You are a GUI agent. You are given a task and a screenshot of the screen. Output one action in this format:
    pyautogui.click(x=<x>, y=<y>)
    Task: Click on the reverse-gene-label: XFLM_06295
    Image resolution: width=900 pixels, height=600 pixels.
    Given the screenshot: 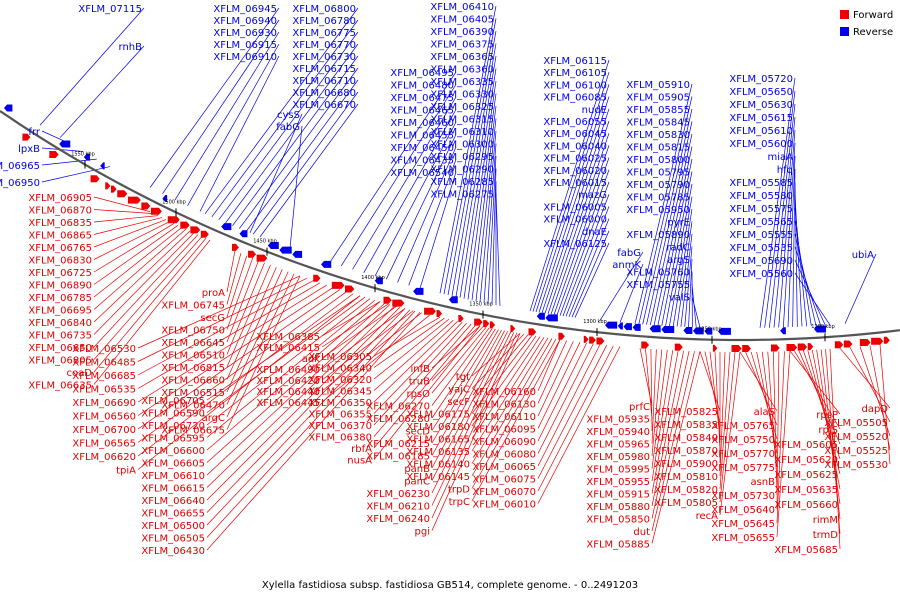 What is the action you would take?
    pyautogui.click(x=462, y=157)
    